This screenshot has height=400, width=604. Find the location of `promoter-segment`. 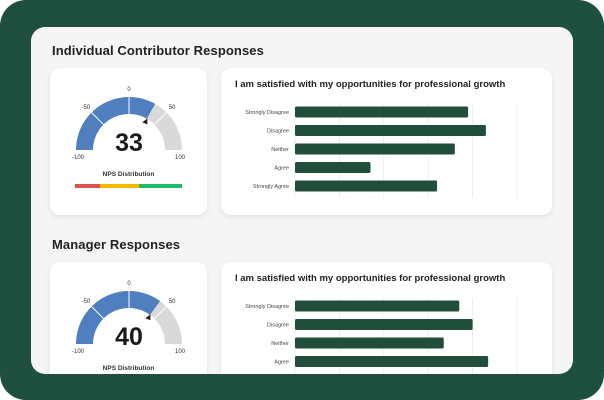

promoter-segment is located at coordinates (160, 186).